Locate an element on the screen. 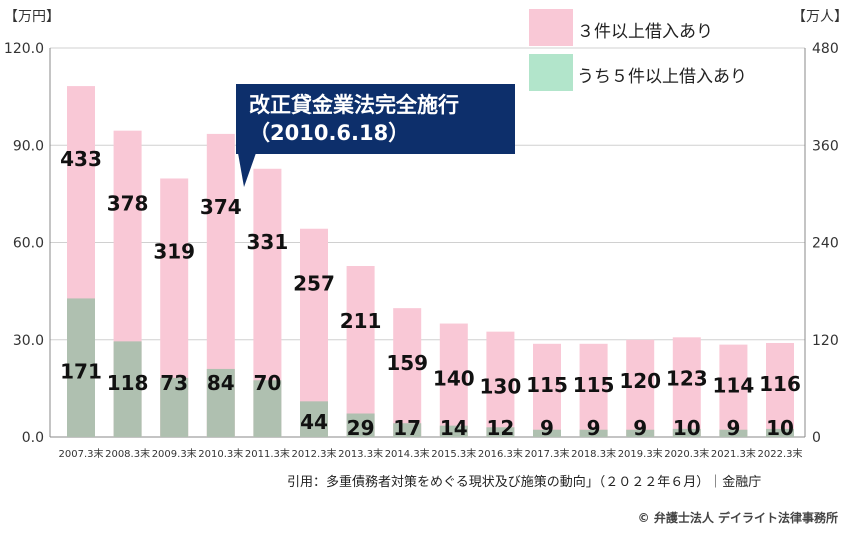  left-tick-label: 120.0 is located at coordinates (24, 49).